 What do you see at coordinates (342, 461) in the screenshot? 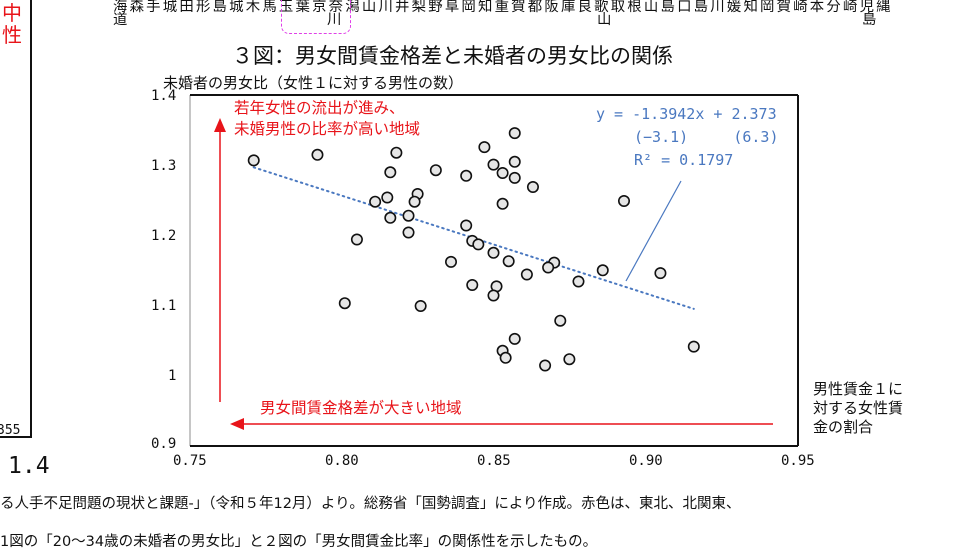
I see `x-tick-label: 0.80` at bounding box center [342, 461].